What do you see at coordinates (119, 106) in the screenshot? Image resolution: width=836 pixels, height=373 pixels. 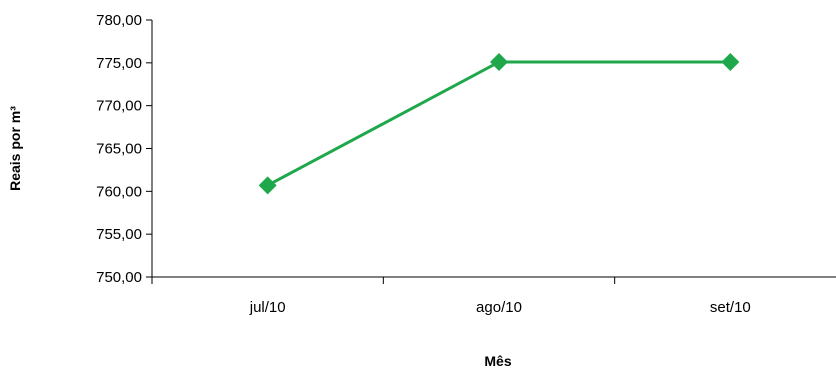 I see `y-tick-label: 770,00` at bounding box center [119, 106].